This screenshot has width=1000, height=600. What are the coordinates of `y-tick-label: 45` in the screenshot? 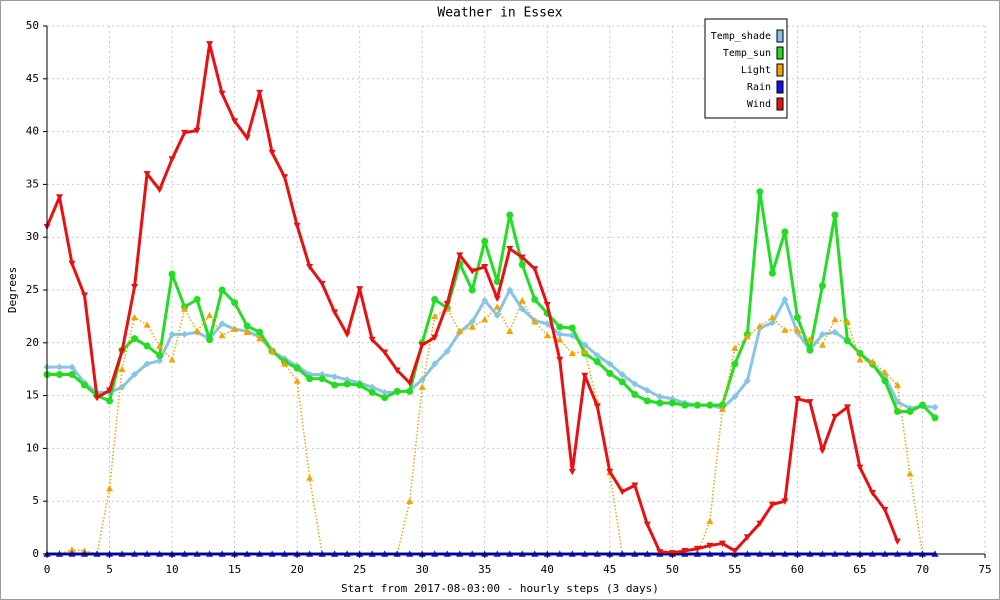 It's located at (32, 78).